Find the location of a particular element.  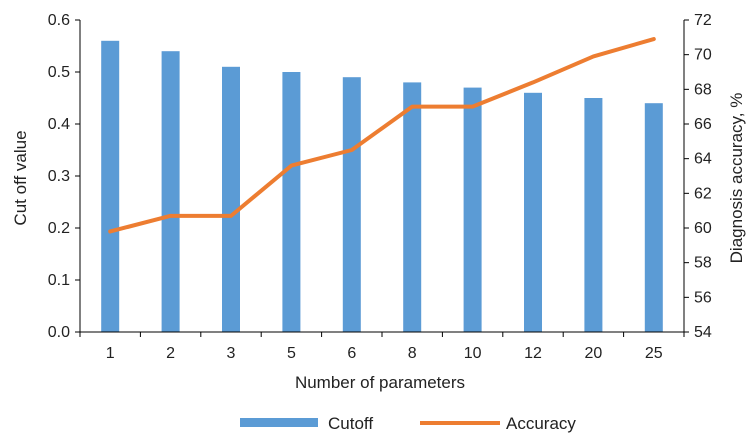

legend-swatch-cutoff is located at coordinates (279, 422).